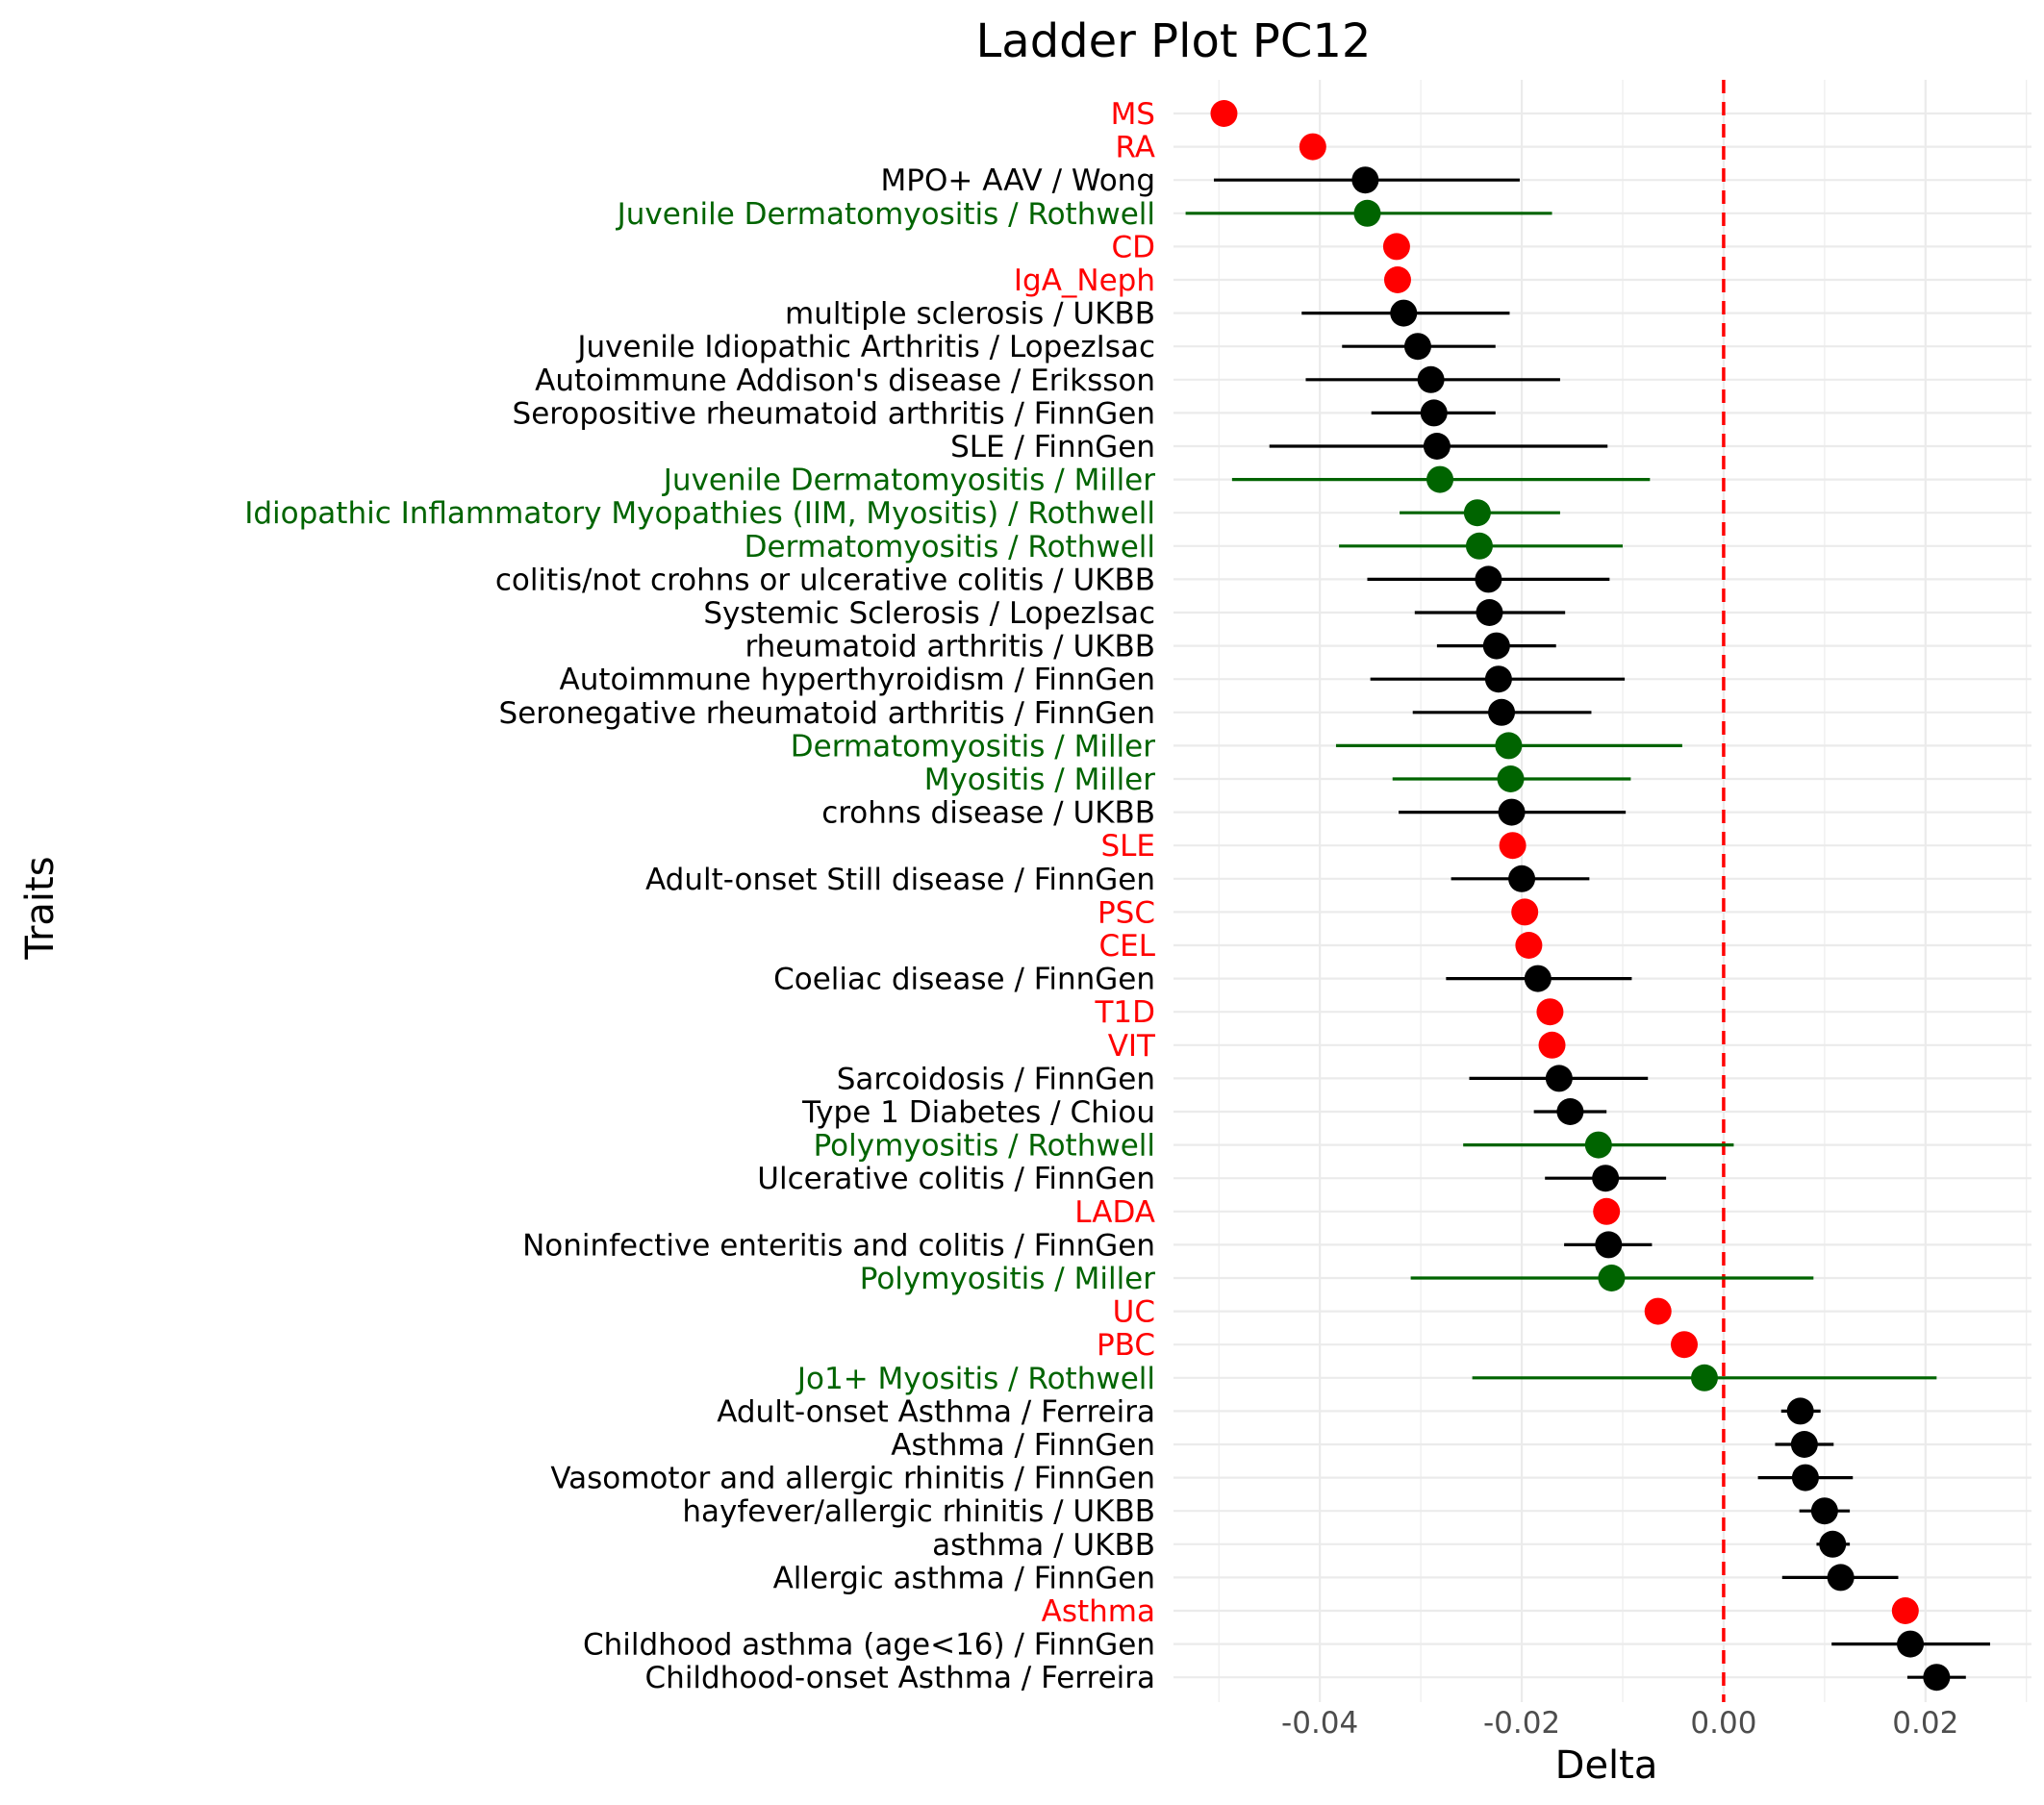  What do you see at coordinates (956, 1179) in the screenshot?
I see `trait-label: Ulcerative colitis / FinnGen` at bounding box center [956, 1179].